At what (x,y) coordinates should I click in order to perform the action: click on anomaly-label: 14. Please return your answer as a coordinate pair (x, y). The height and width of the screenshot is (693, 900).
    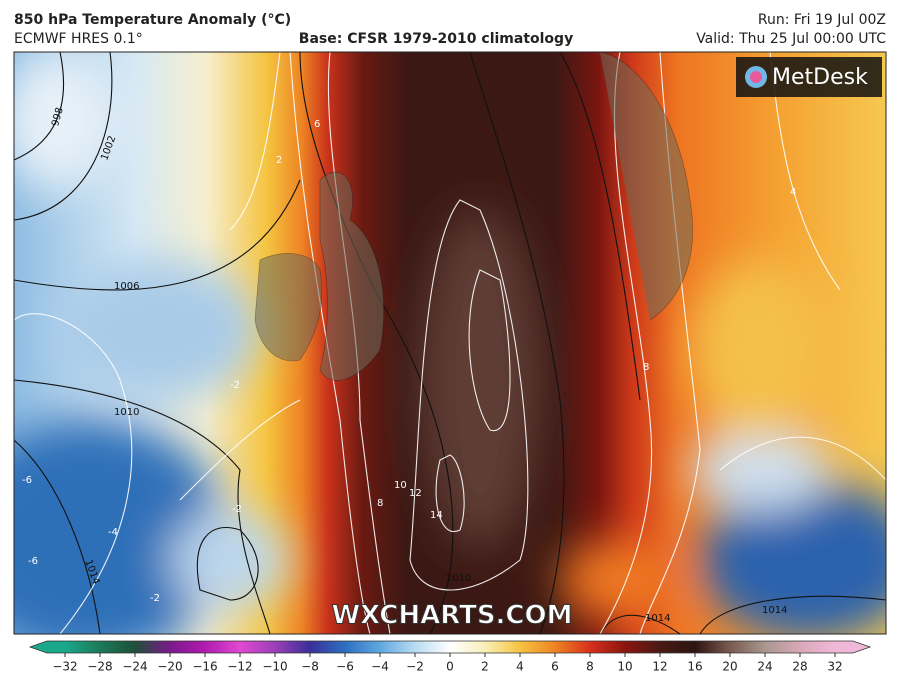
    Looking at the image, I should click on (436, 515).